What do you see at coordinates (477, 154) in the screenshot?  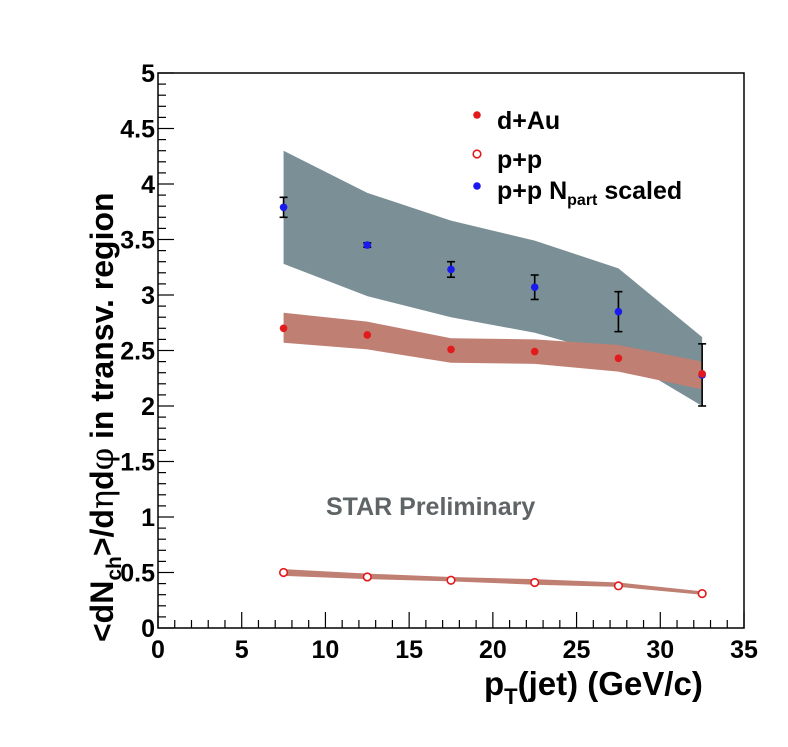 I see `legend-marker-pp` at bounding box center [477, 154].